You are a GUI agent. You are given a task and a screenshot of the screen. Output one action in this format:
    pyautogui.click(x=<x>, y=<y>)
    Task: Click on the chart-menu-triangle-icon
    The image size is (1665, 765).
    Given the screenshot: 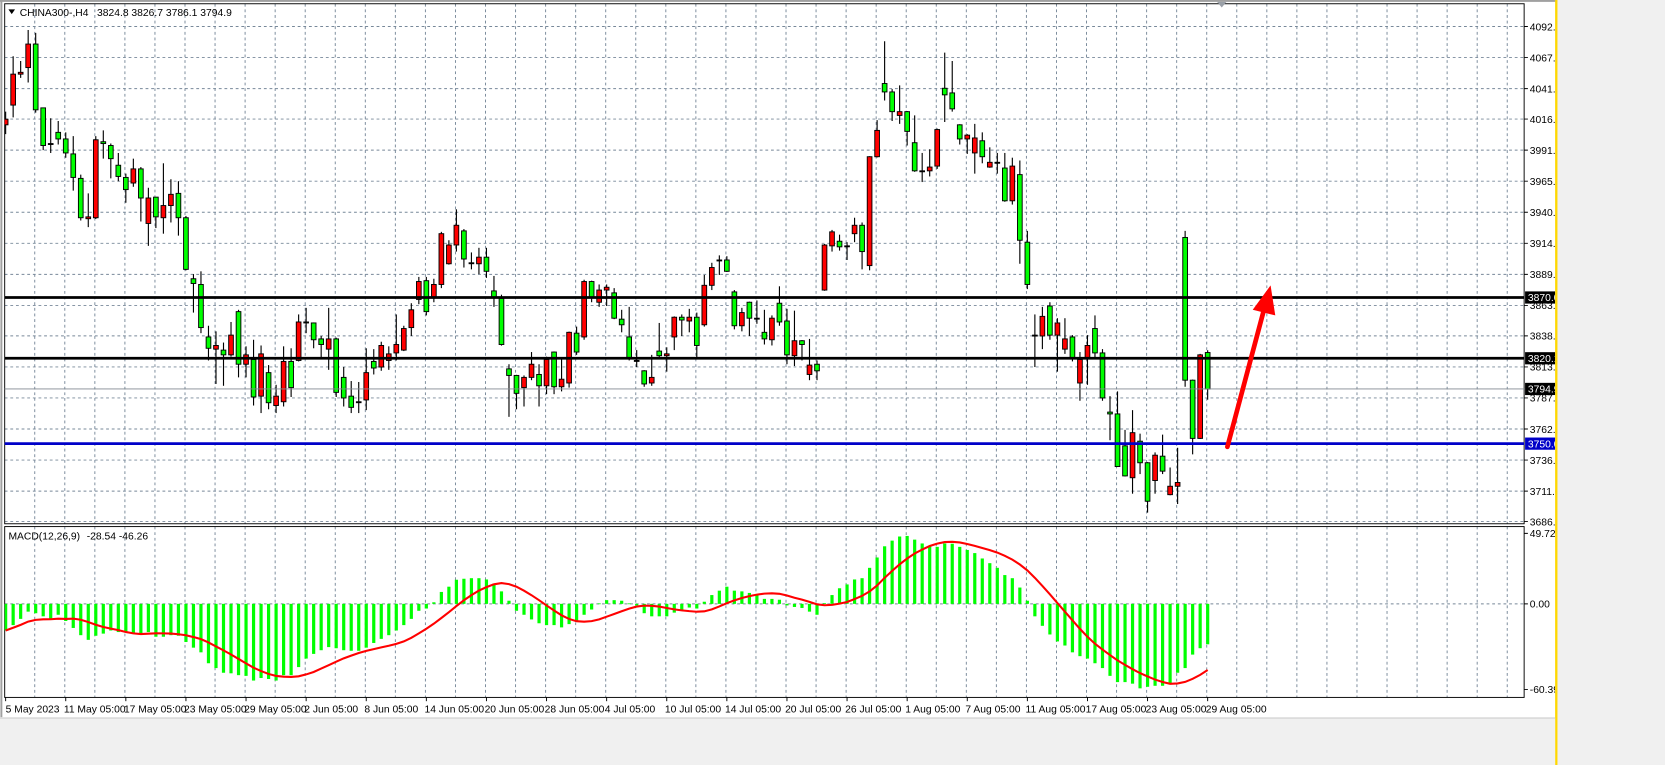 What is the action you would take?
    pyautogui.click(x=12, y=12)
    